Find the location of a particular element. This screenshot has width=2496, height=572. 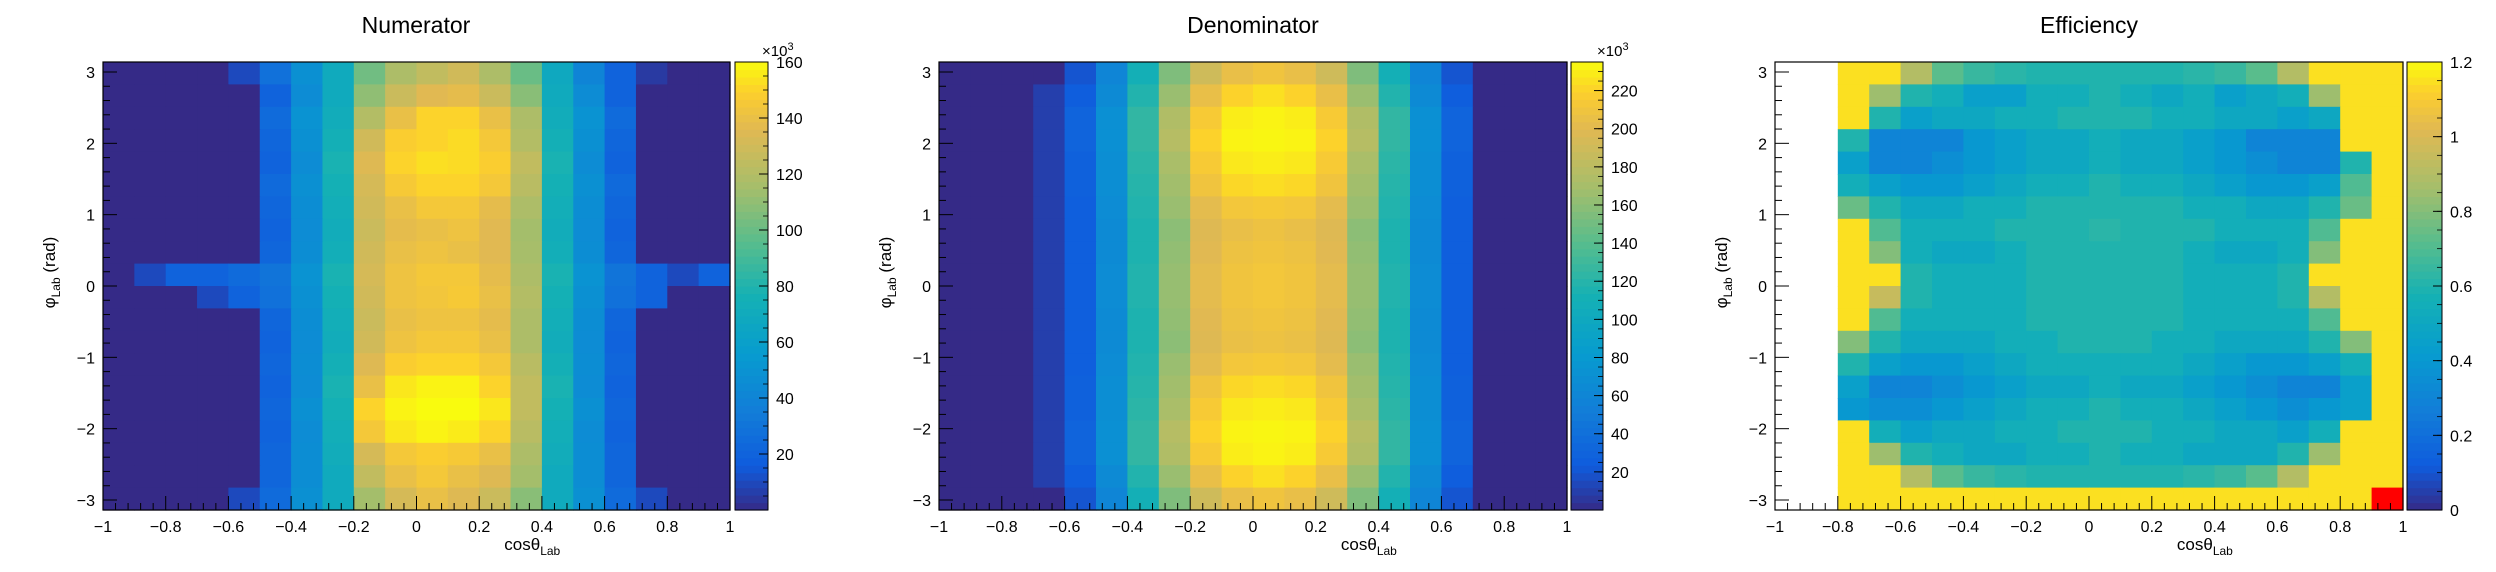

chart-title: Numerator is located at coordinates (416, 25).